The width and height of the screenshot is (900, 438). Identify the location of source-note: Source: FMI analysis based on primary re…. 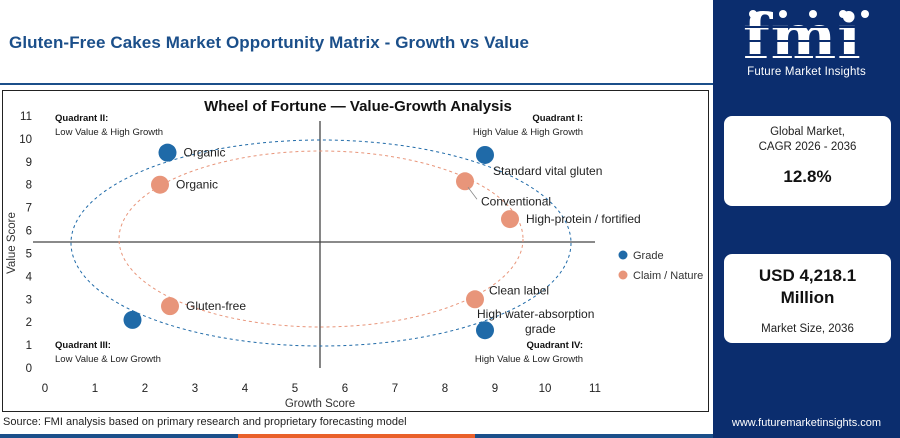
(205, 422).